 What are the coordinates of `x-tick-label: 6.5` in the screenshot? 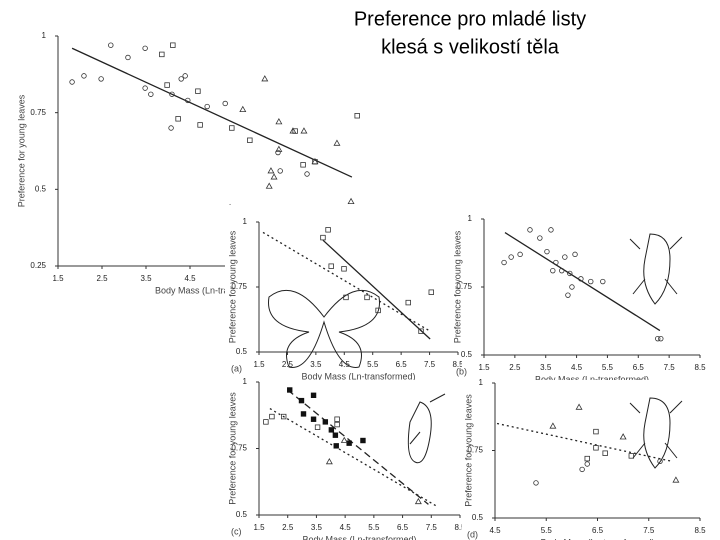 It's located at (403, 527).